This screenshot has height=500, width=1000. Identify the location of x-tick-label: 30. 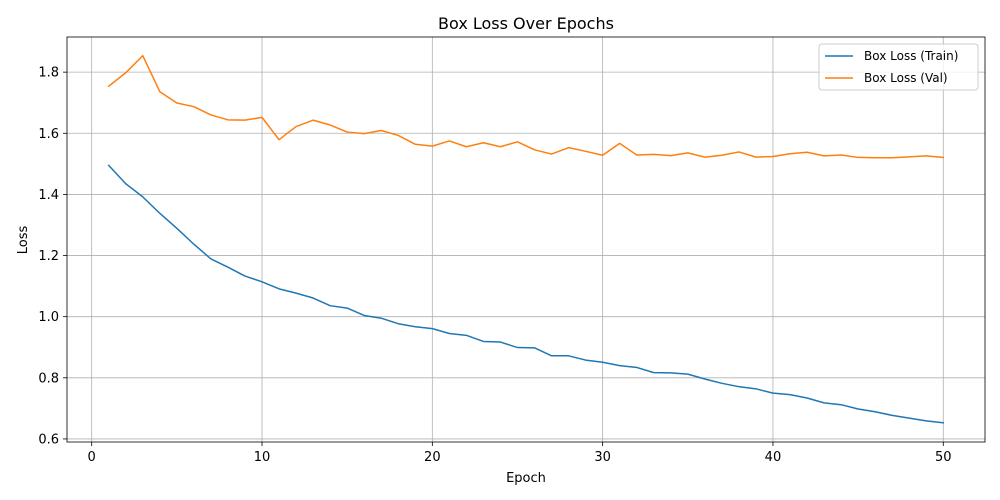
(602, 457).